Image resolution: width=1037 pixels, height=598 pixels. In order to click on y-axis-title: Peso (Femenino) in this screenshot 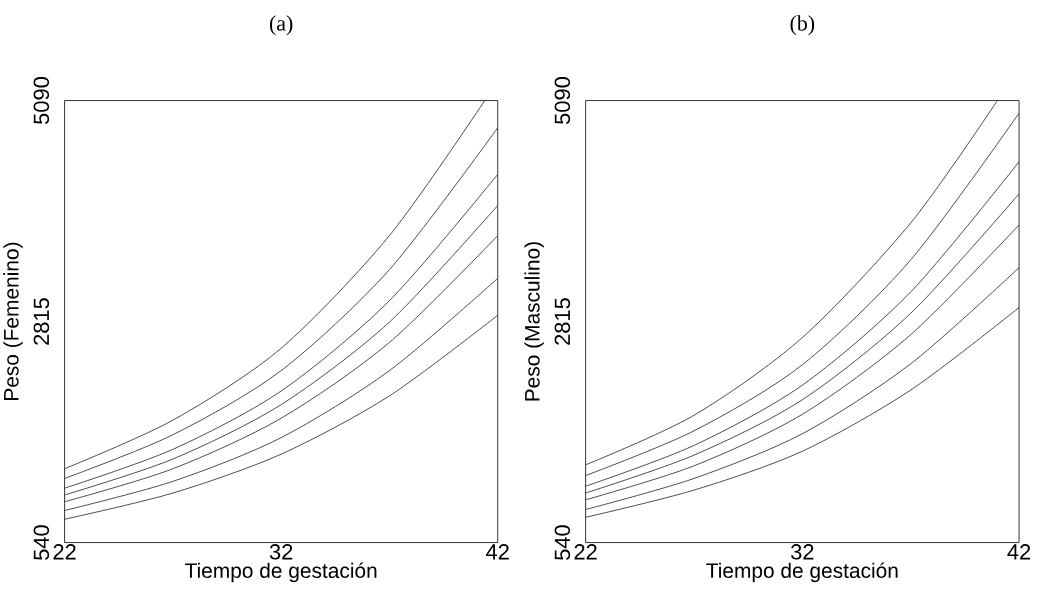, I will do `click(13, 321)`.